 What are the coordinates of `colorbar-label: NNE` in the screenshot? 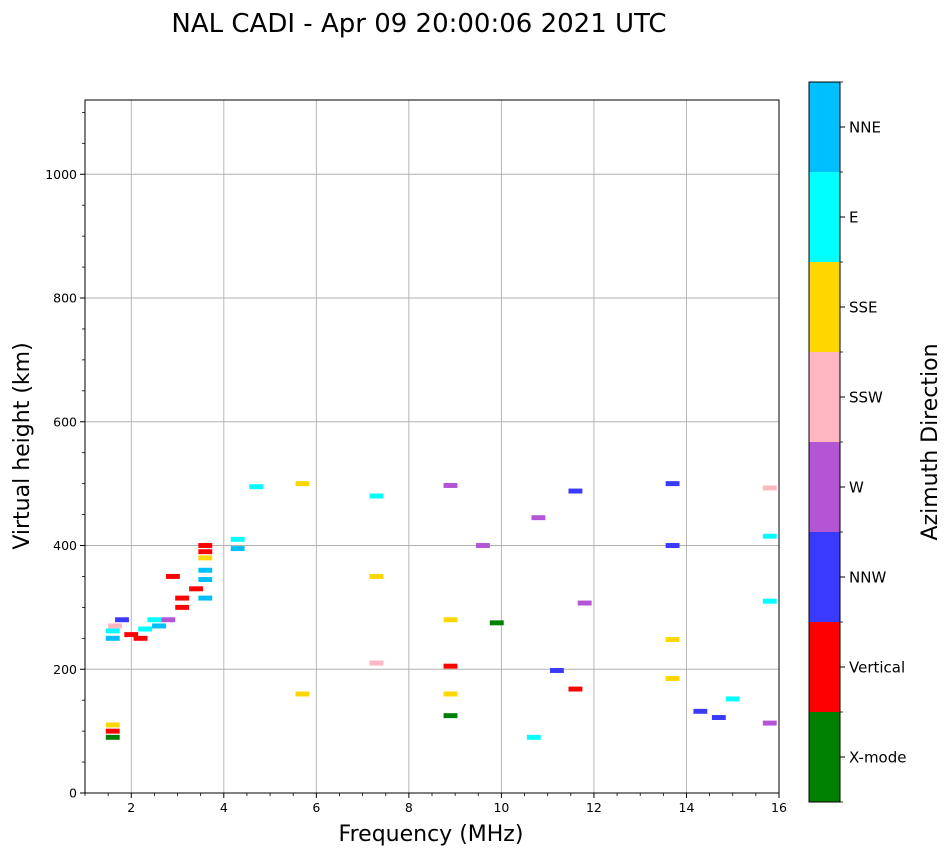 It's located at (865, 128).